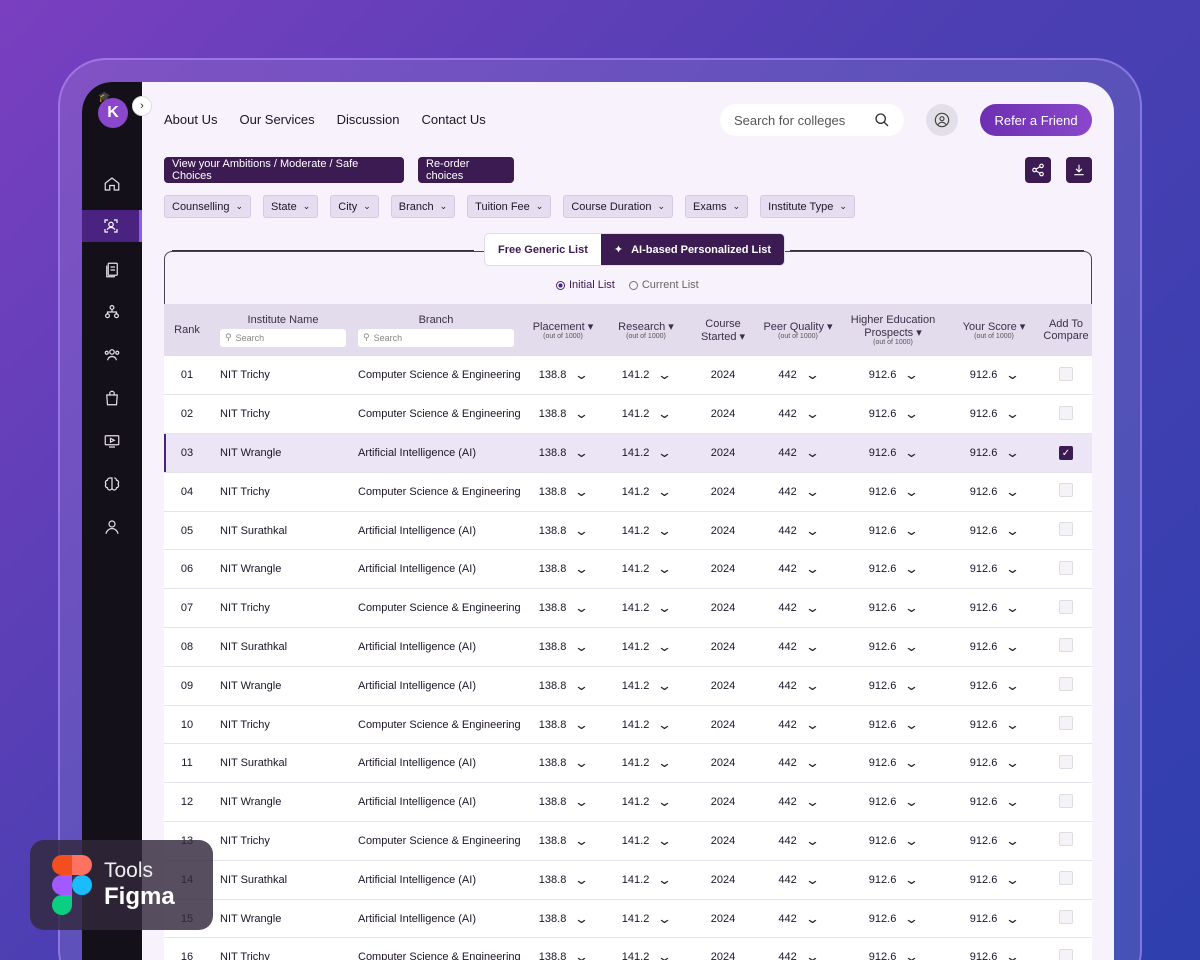  Describe the element at coordinates (994, 330) in the screenshot. I see `header-your-score: Your Score ▾ (out of 1000)` at that location.